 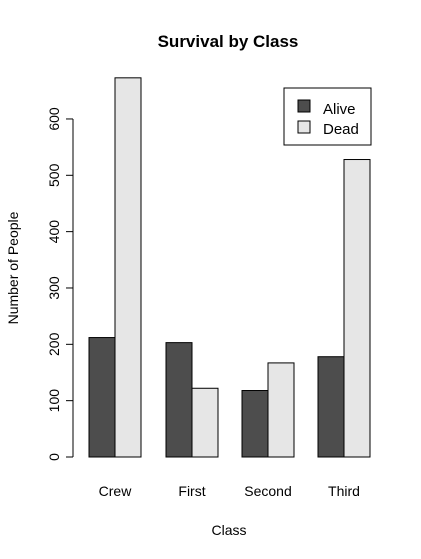 I want to click on bar-first-dead, so click(x=205, y=422).